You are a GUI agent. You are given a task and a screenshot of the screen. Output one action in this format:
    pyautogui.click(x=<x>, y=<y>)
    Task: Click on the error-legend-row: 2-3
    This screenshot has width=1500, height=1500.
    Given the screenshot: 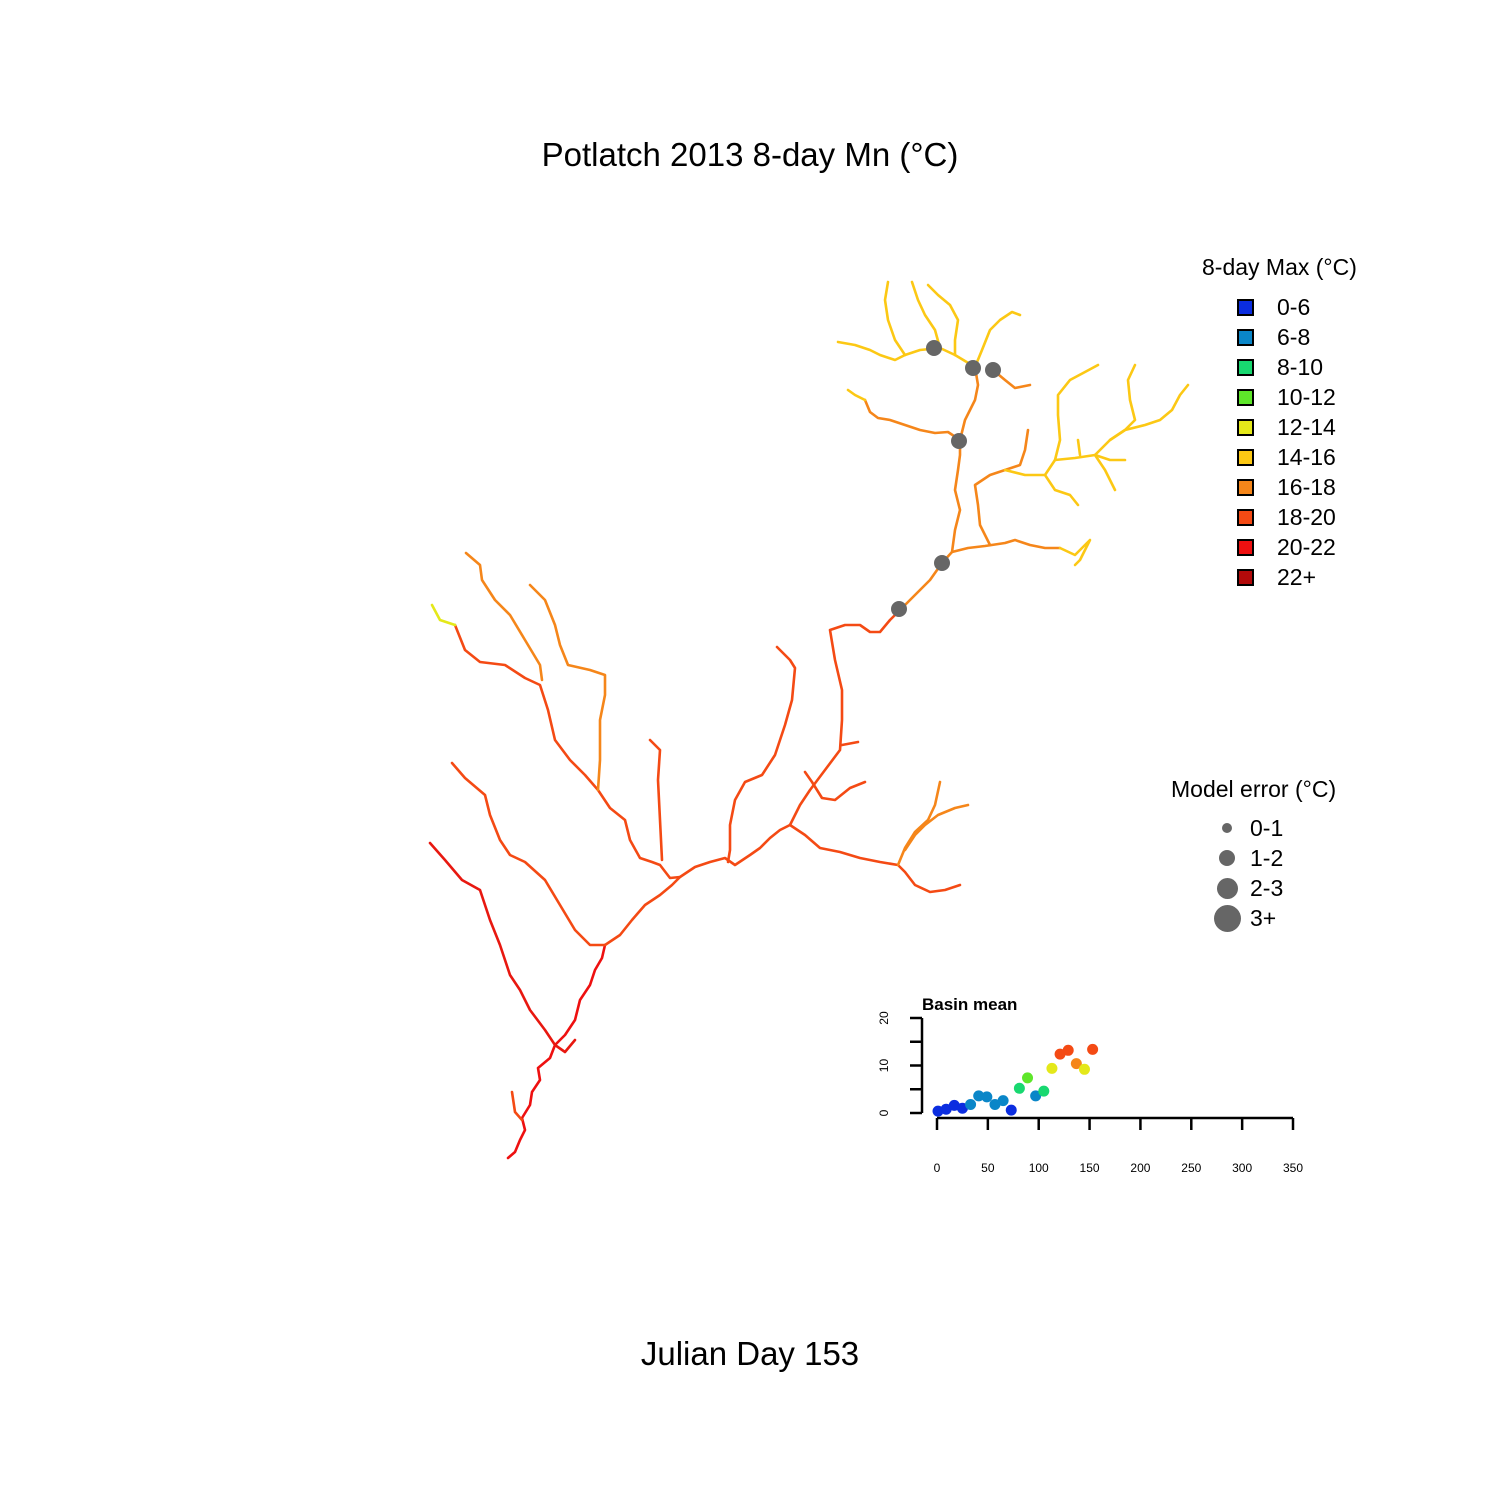 What is the action you would take?
    pyautogui.click(x=1247, y=888)
    